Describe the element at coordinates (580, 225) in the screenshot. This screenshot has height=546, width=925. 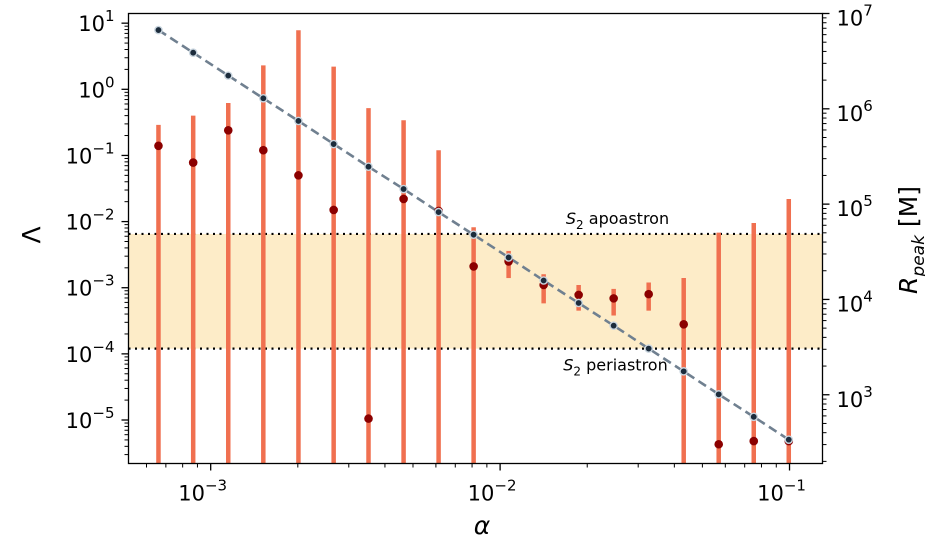
I see `apoastron-label-sub: 2` at that location.